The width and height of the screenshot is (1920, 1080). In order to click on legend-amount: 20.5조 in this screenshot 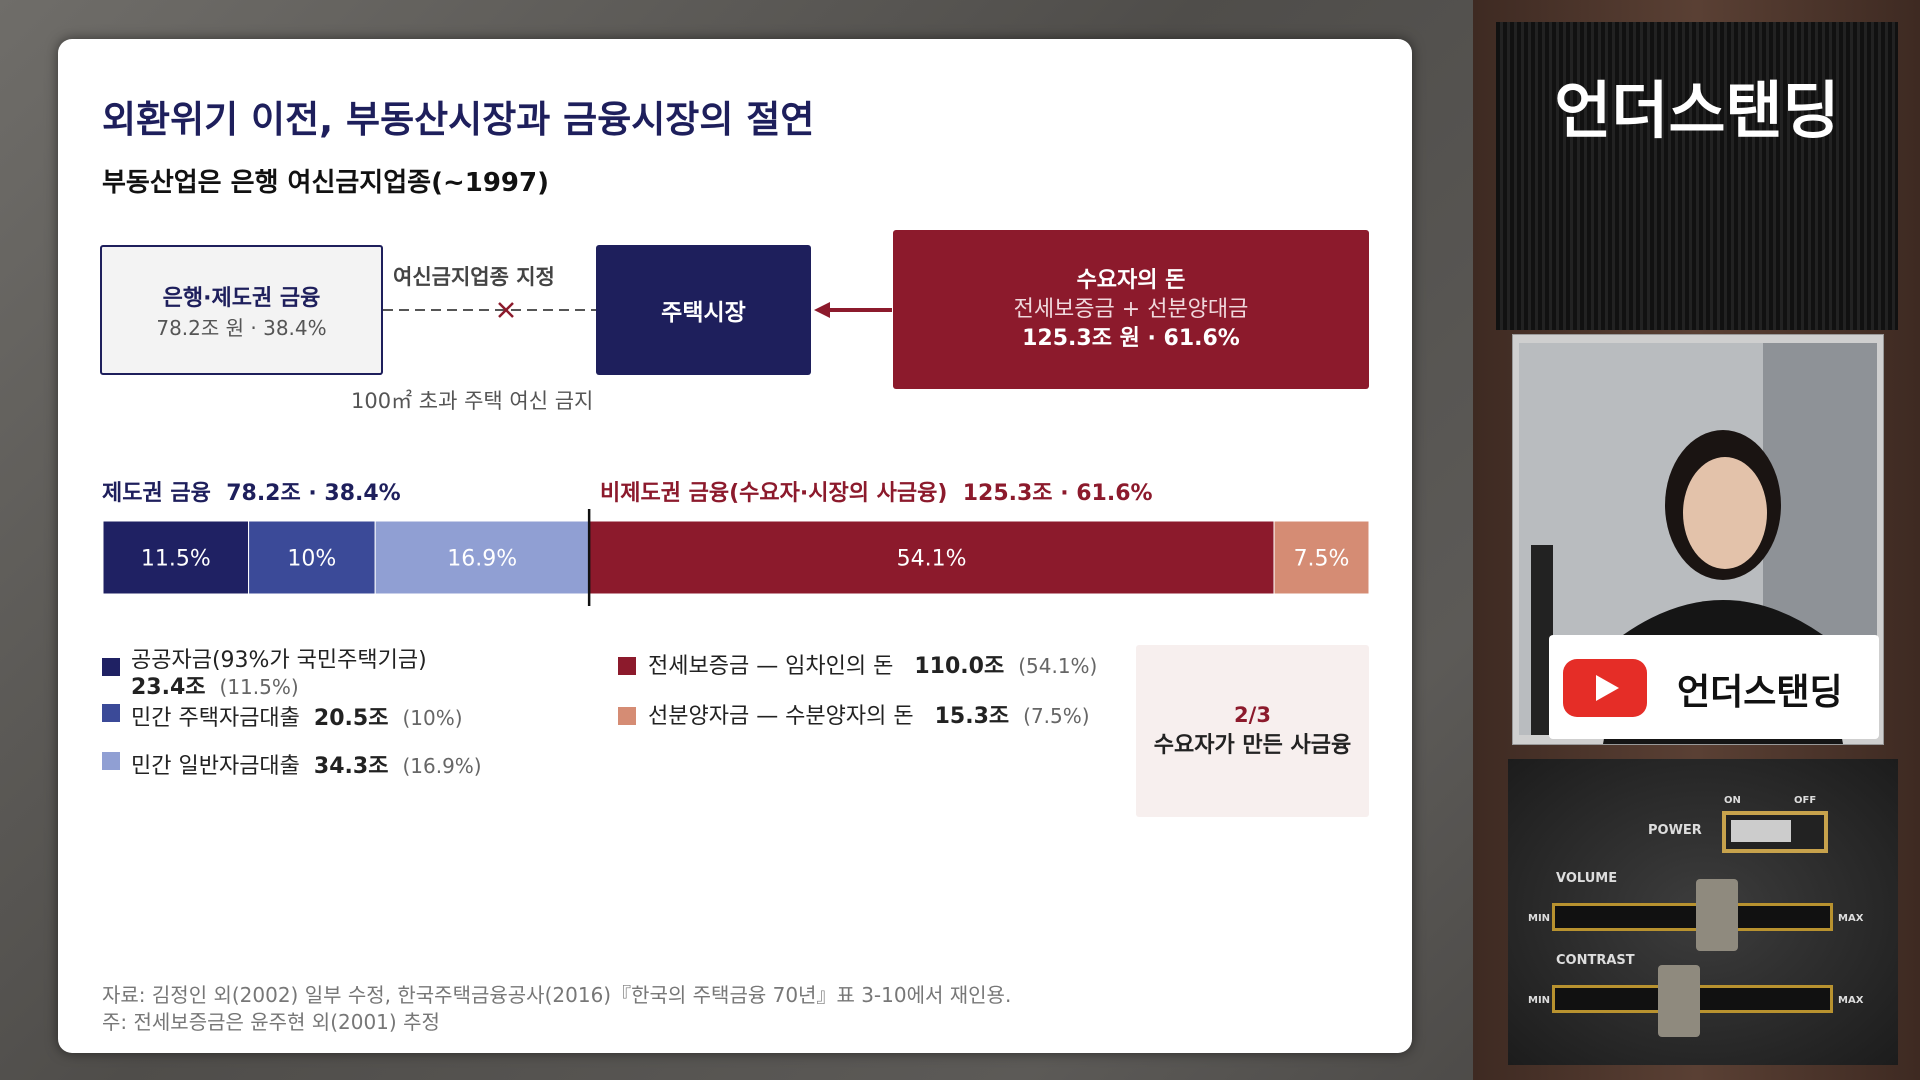, I will do `click(351, 718)`.